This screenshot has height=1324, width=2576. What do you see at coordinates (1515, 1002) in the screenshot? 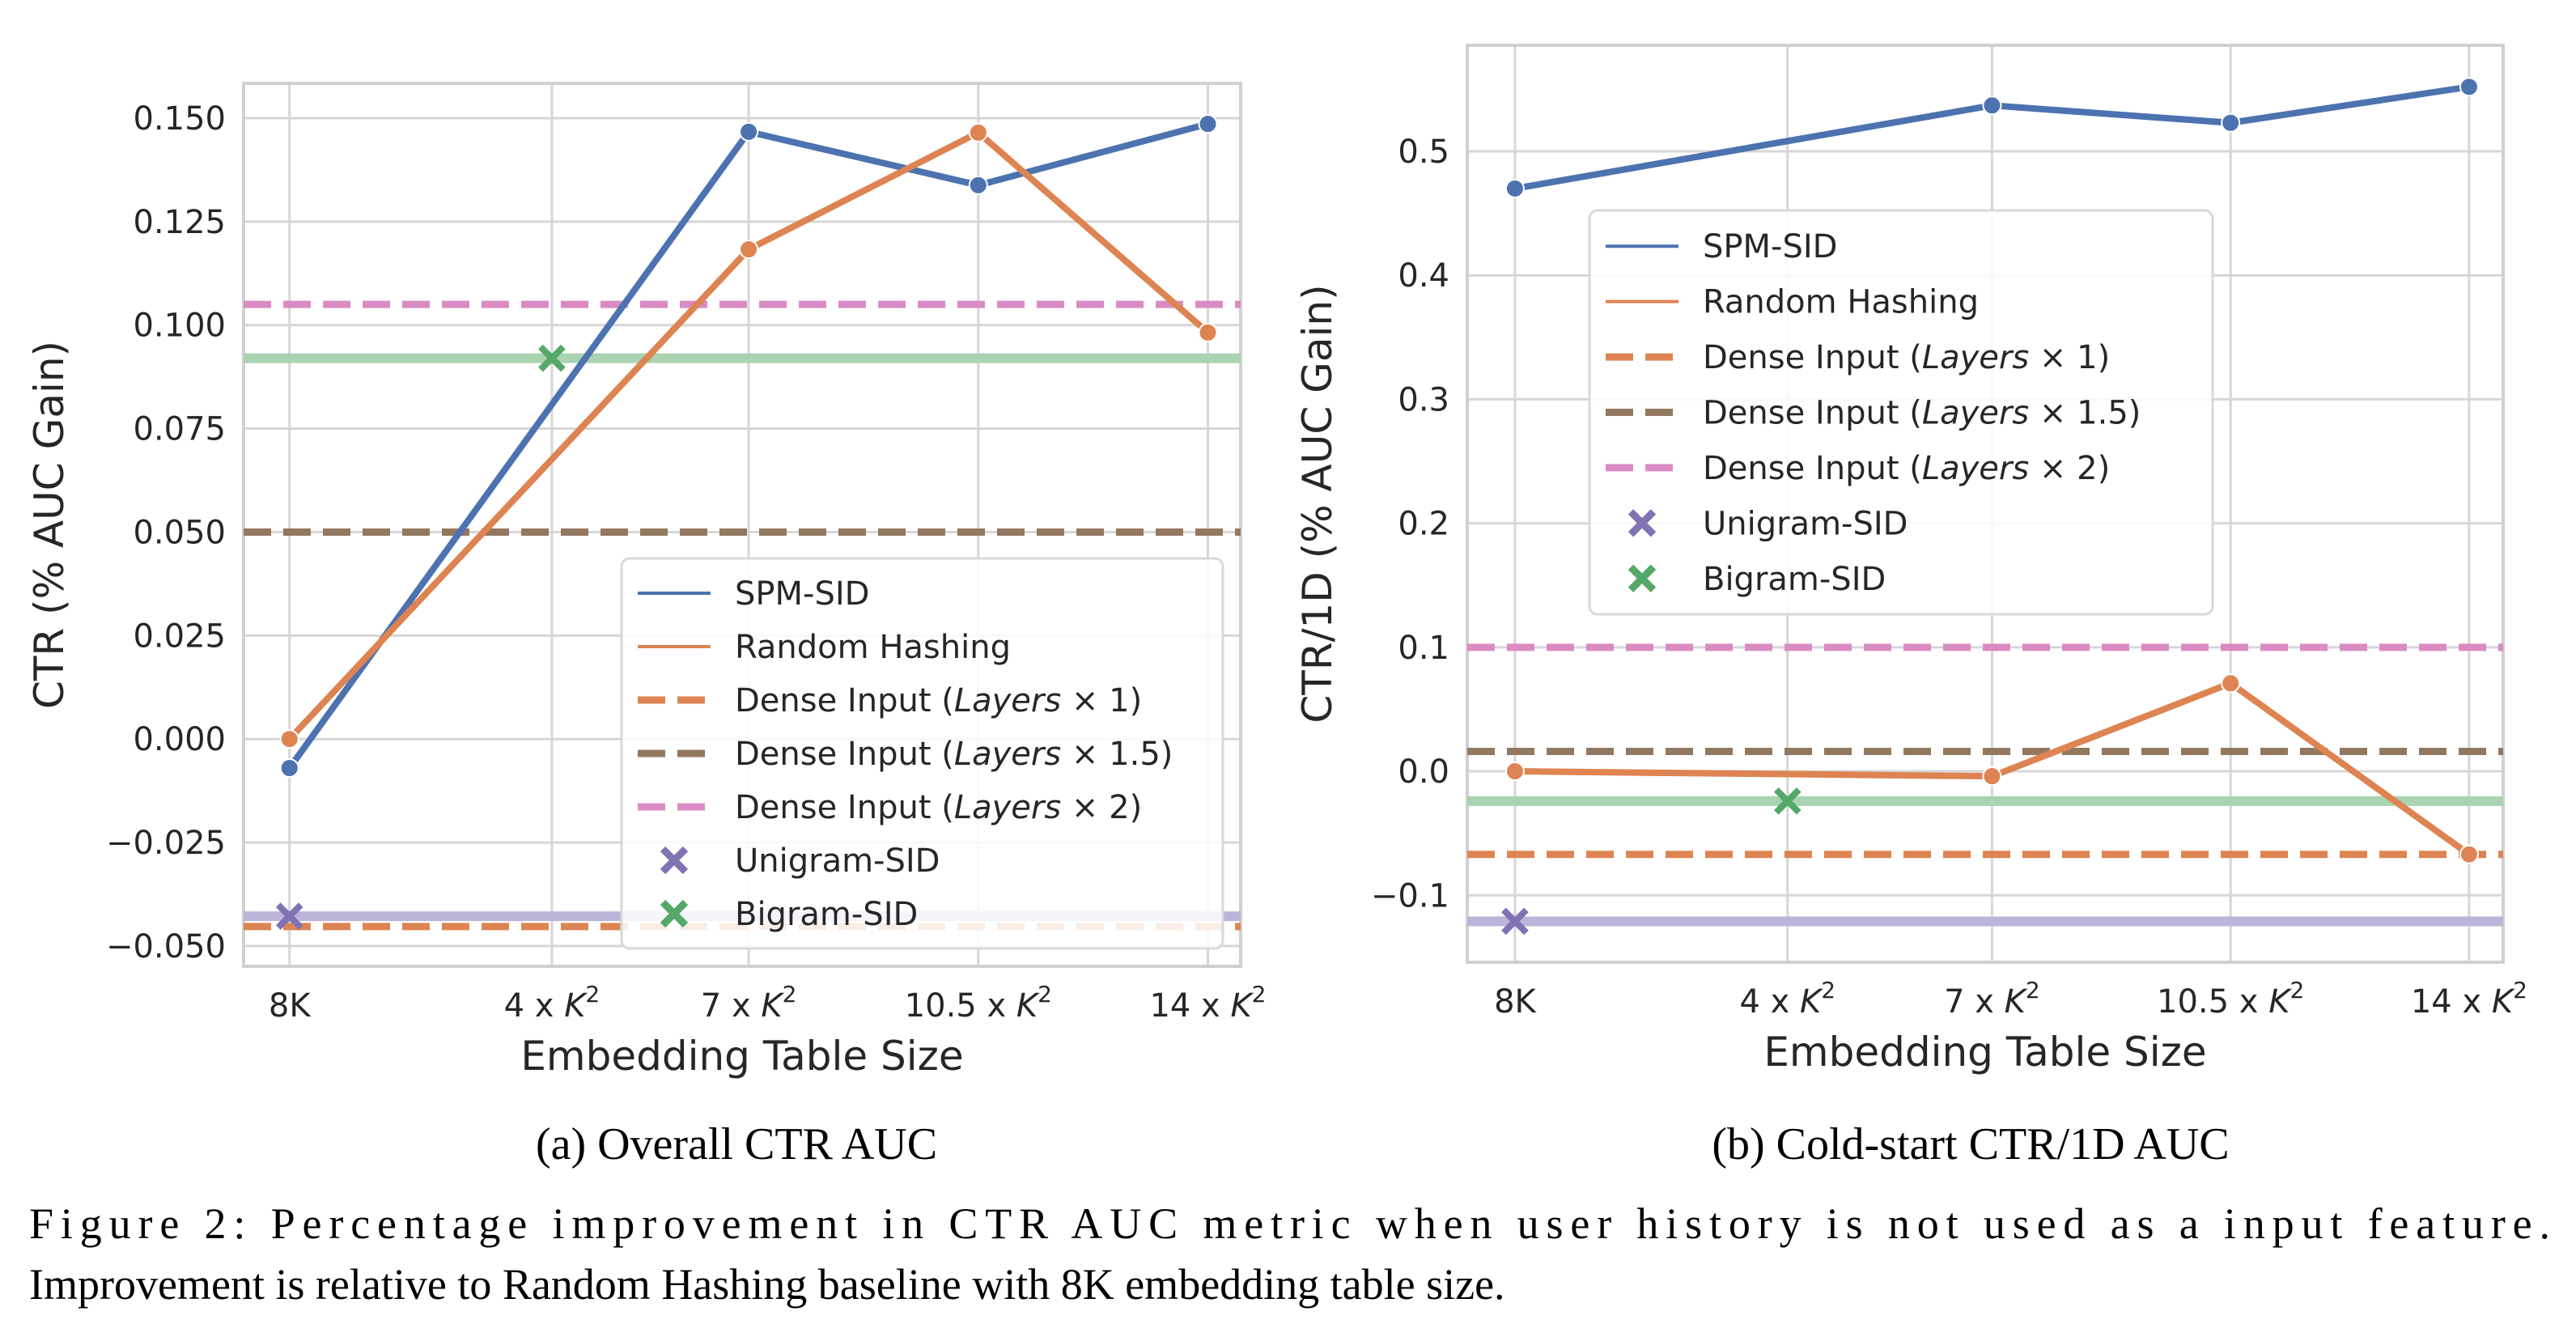
I see `x-tick-base: 8K` at bounding box center [1515, 1002].